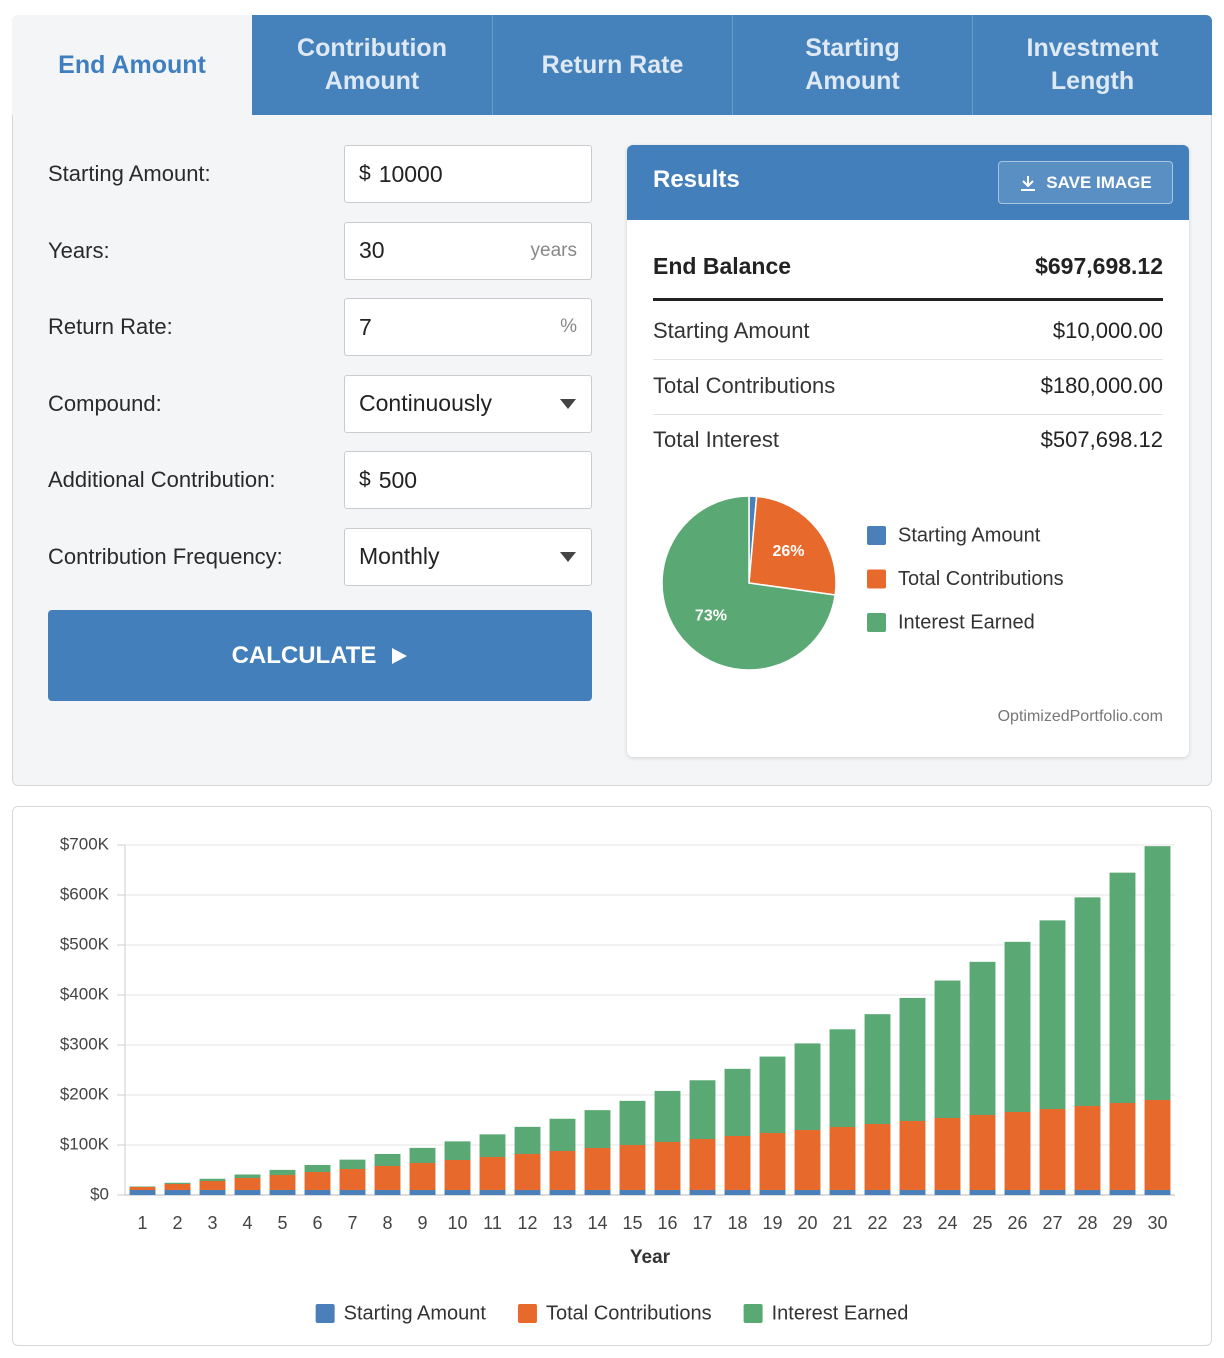 Image resolution: width=1224 pixels, height=1358 pixels. I want to click on x-tick-label: 15, so click(632, 1223).